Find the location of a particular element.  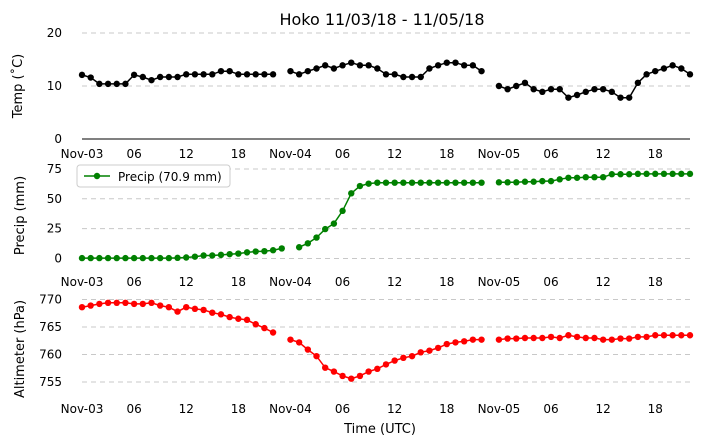

x-tick-label: Nov-05 is located at coordinates (499, 282).